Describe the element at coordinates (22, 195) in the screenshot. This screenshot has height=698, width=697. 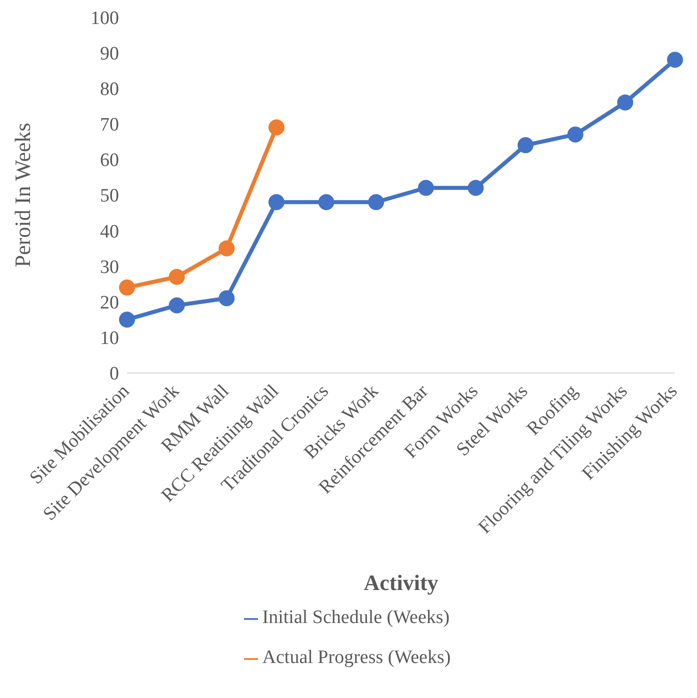
I see `y-axis-title: Peroid In Weeks` at that location.